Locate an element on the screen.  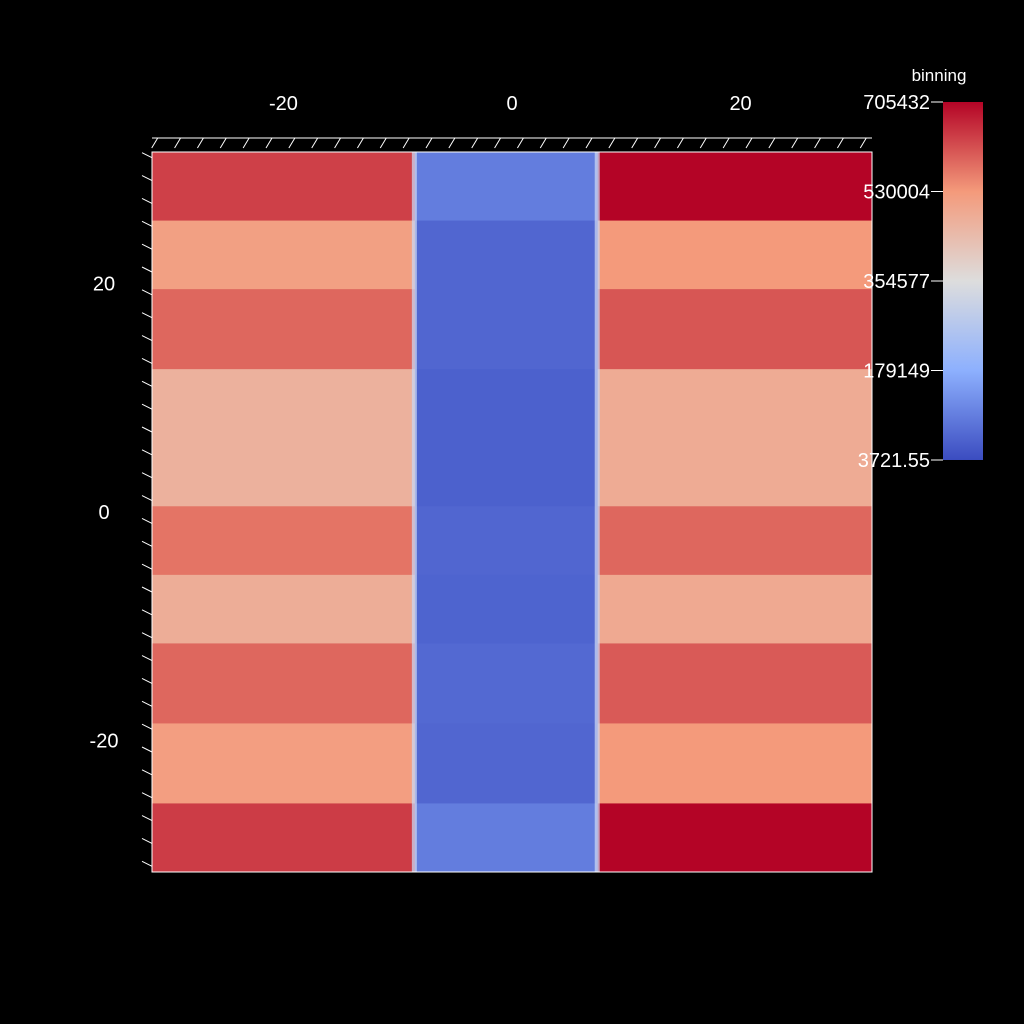
y-tick-label: 20 is located at coordinates (104, 284).